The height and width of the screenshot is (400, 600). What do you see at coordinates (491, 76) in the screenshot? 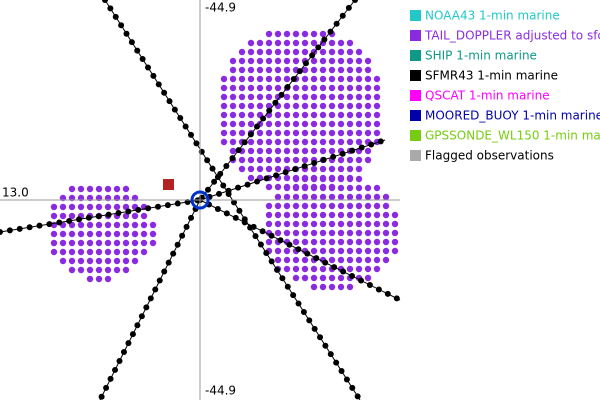
I see `legend-label: SFMR43 1-min marine` at bounding box center [491, 76].